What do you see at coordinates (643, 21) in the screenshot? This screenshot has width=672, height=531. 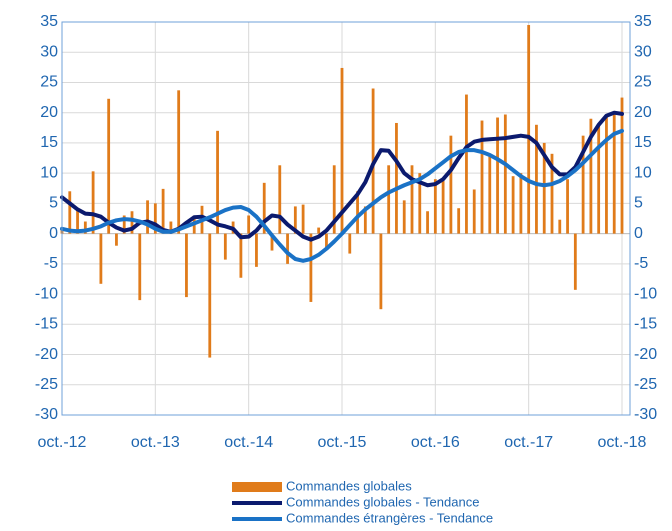 I see `y2-tick-label: 35` at bounding box center [643, 21].